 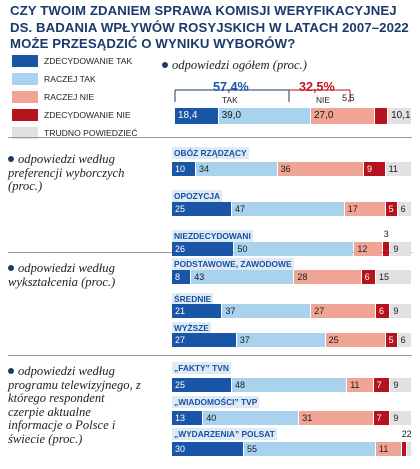 I want to click on bar-segment: 40, so click(x=251, y=418).